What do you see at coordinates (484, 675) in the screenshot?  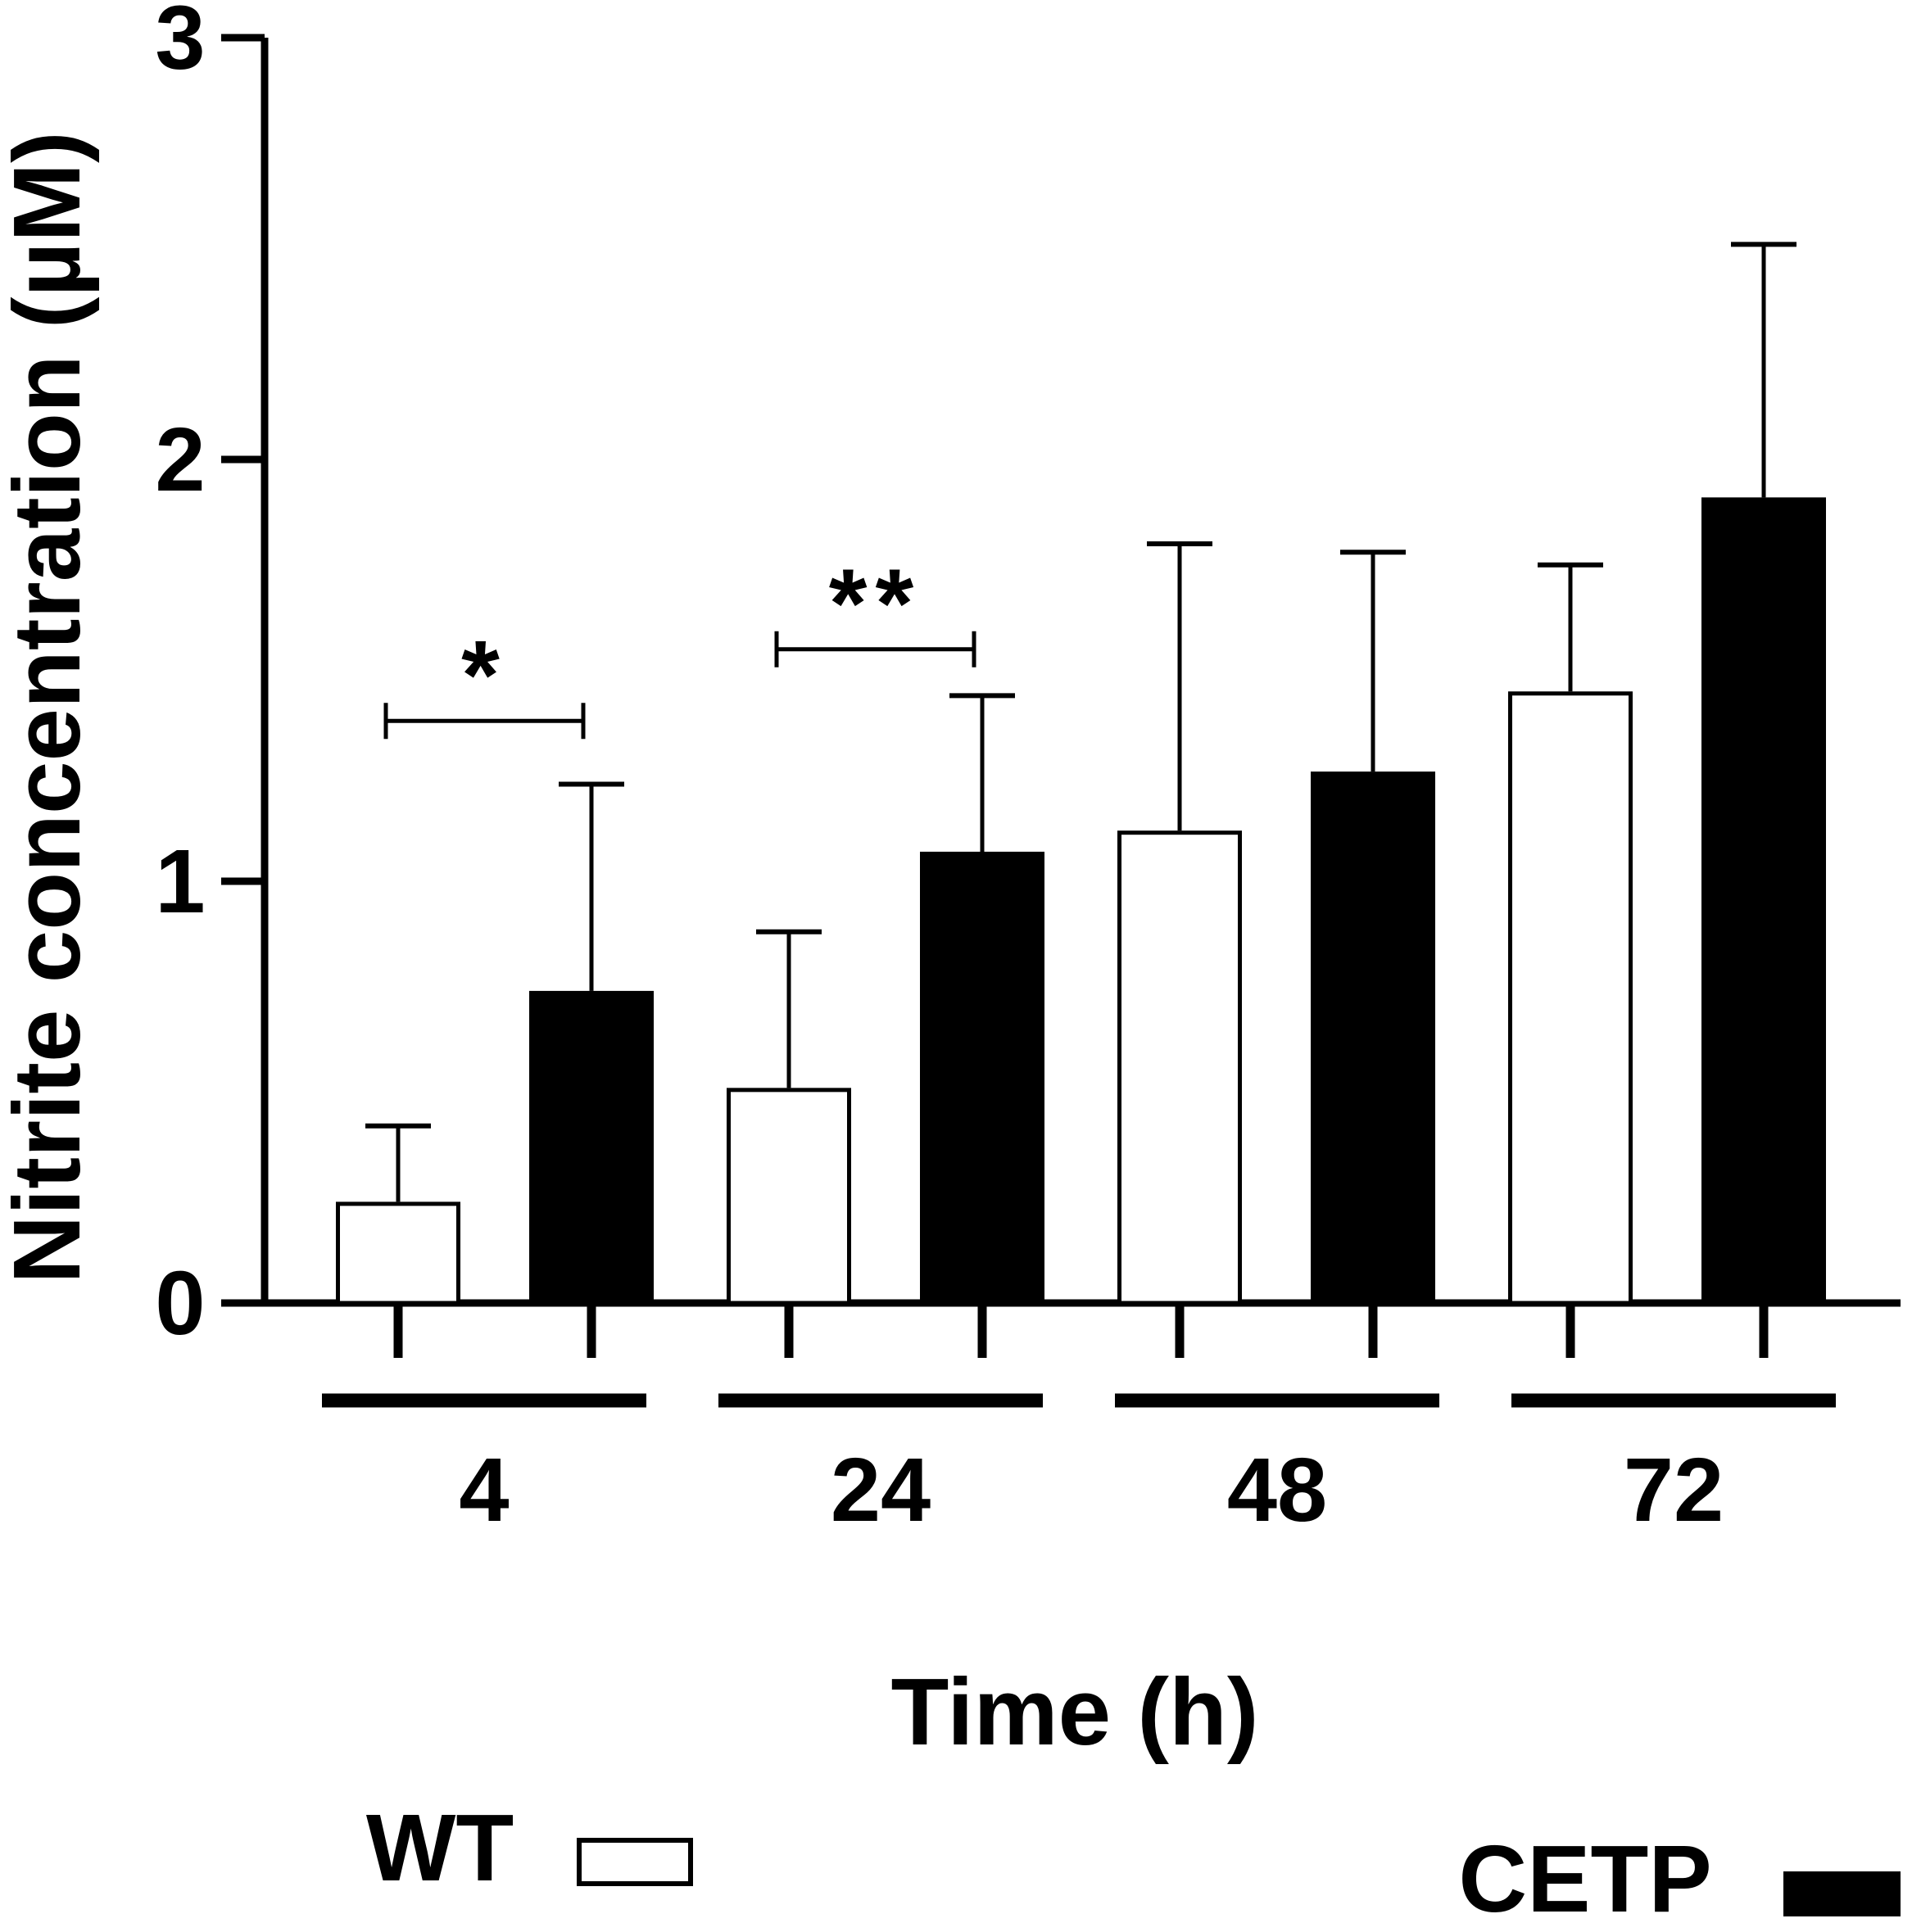 I see `significance-label-4: *` at bounding box center [484, 675].